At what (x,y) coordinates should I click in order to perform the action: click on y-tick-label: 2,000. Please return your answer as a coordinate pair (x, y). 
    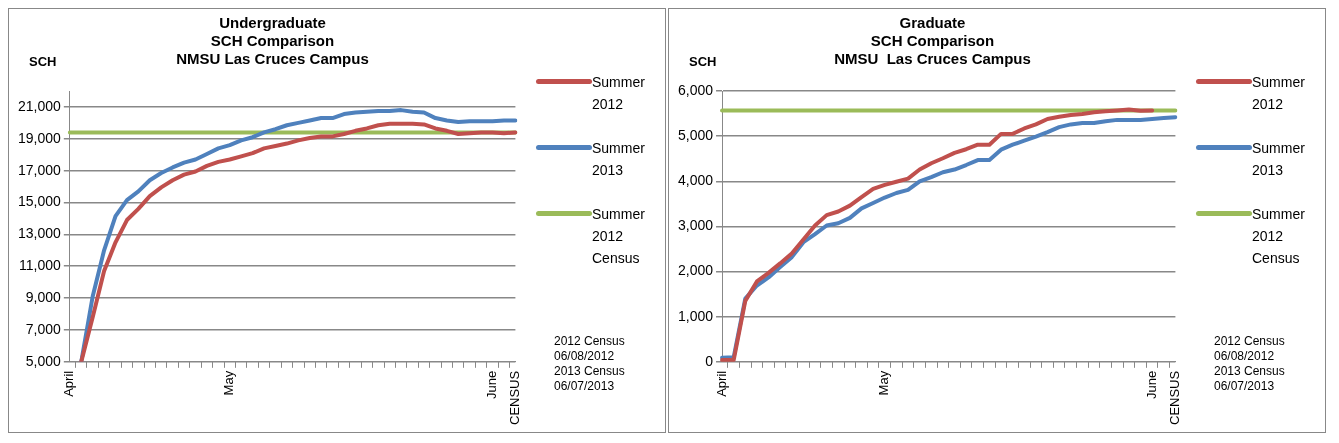
    Looking at the image, I should click on (695, 270).